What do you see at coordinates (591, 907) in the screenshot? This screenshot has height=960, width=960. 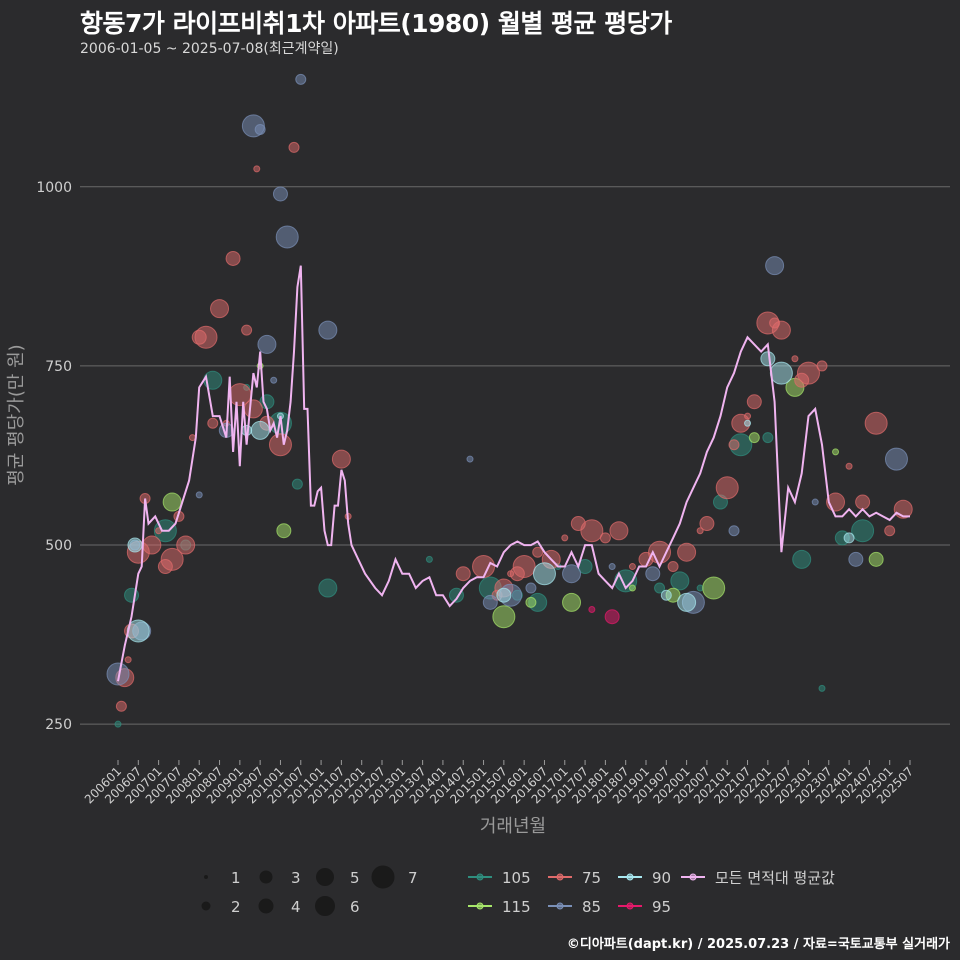 I see `legend-color-label: 85` at bounding box center [591, 907].